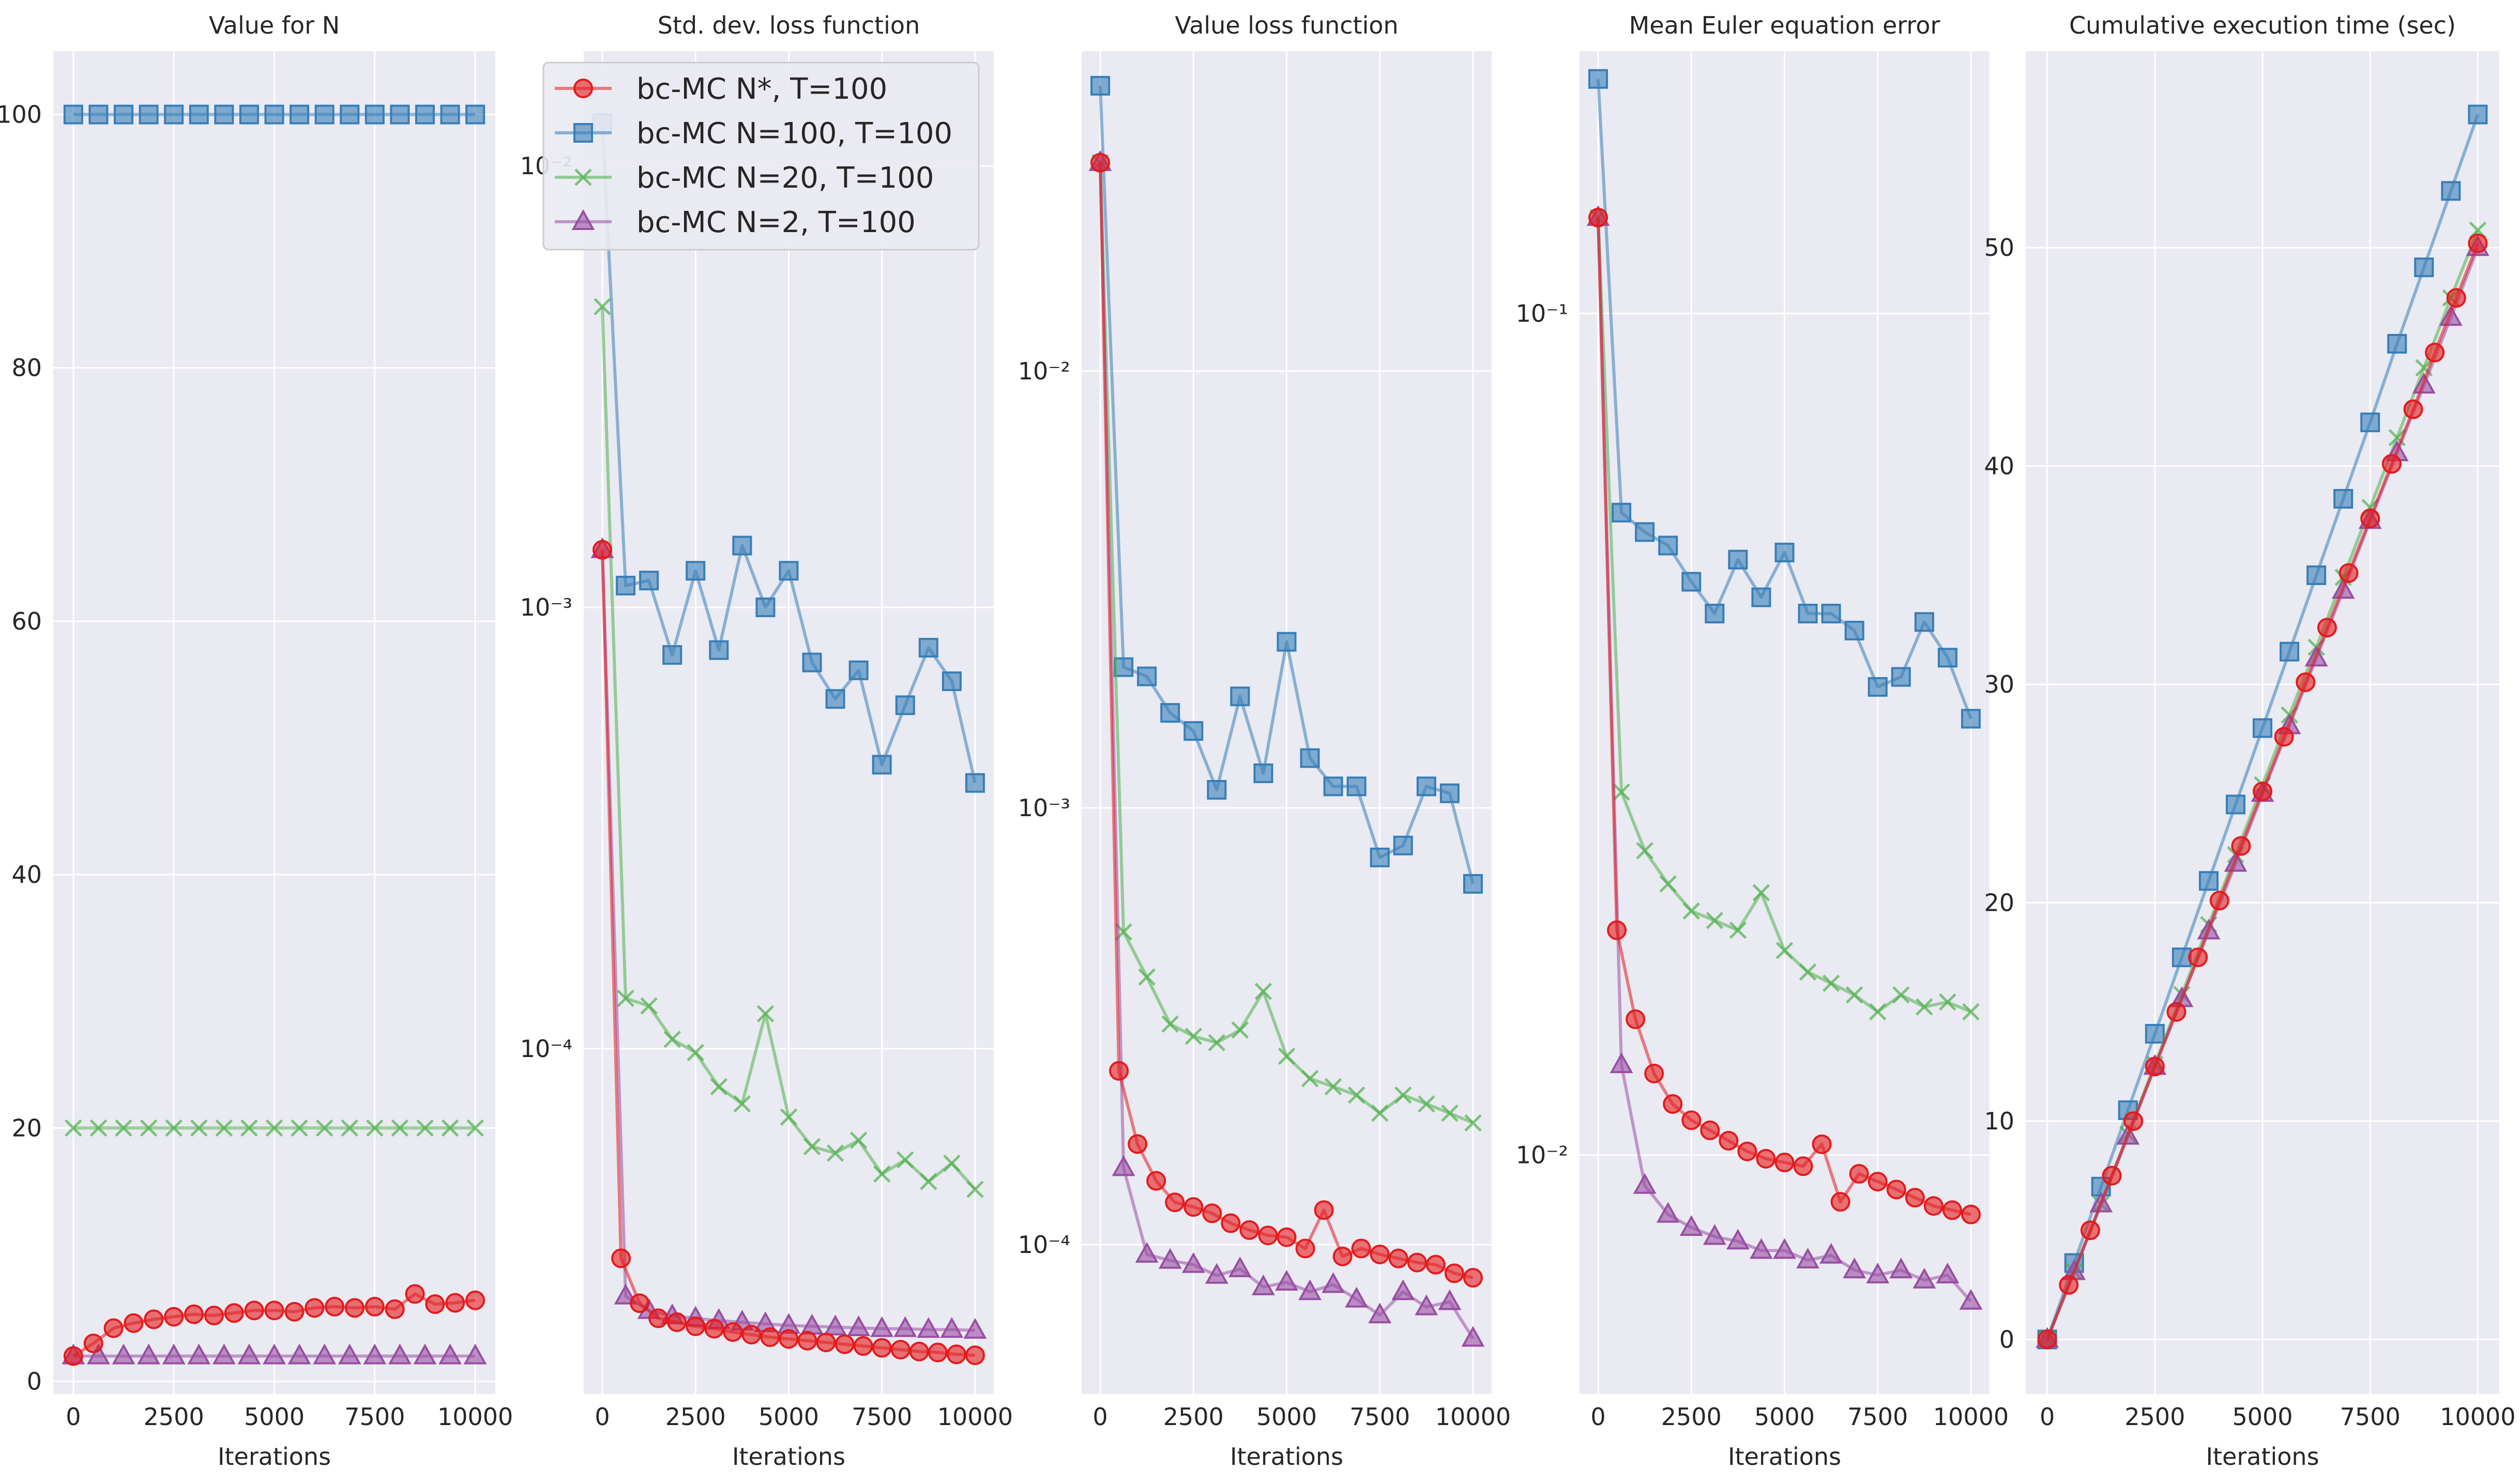 The width and height of the screenshot is (2520, 1484). I want to click on legend-item: bc-MC N=100, T=100, so click(753, 133).